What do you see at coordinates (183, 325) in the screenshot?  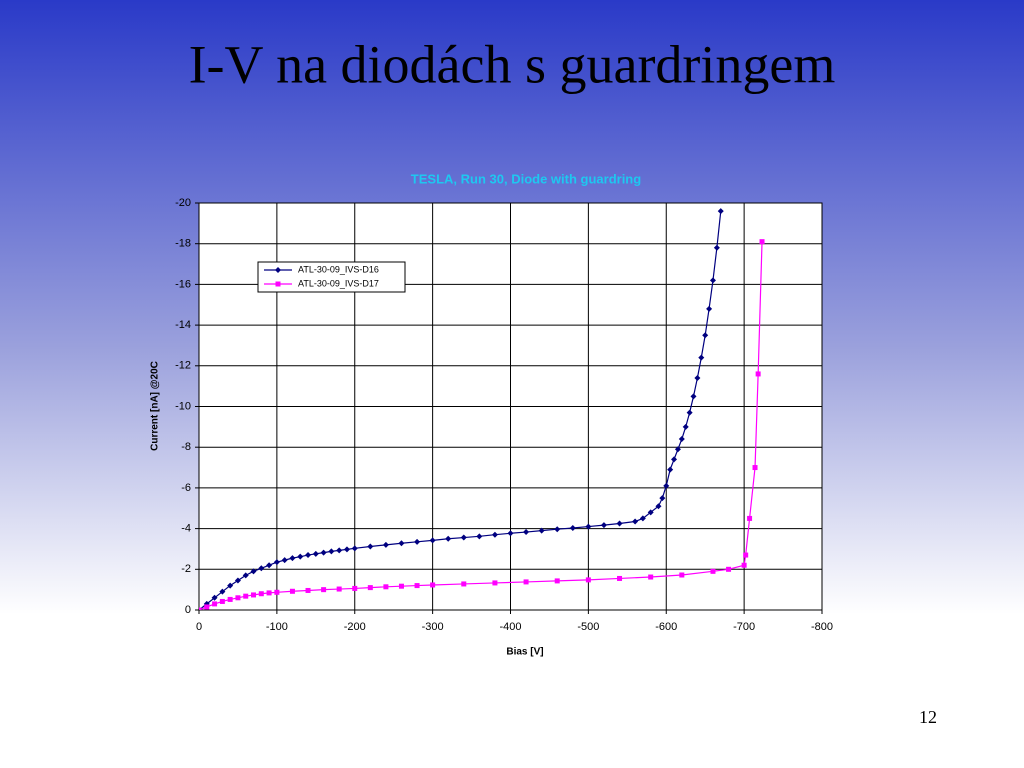 I see `y-tick-label: -14` at bounding box center [183, 325].